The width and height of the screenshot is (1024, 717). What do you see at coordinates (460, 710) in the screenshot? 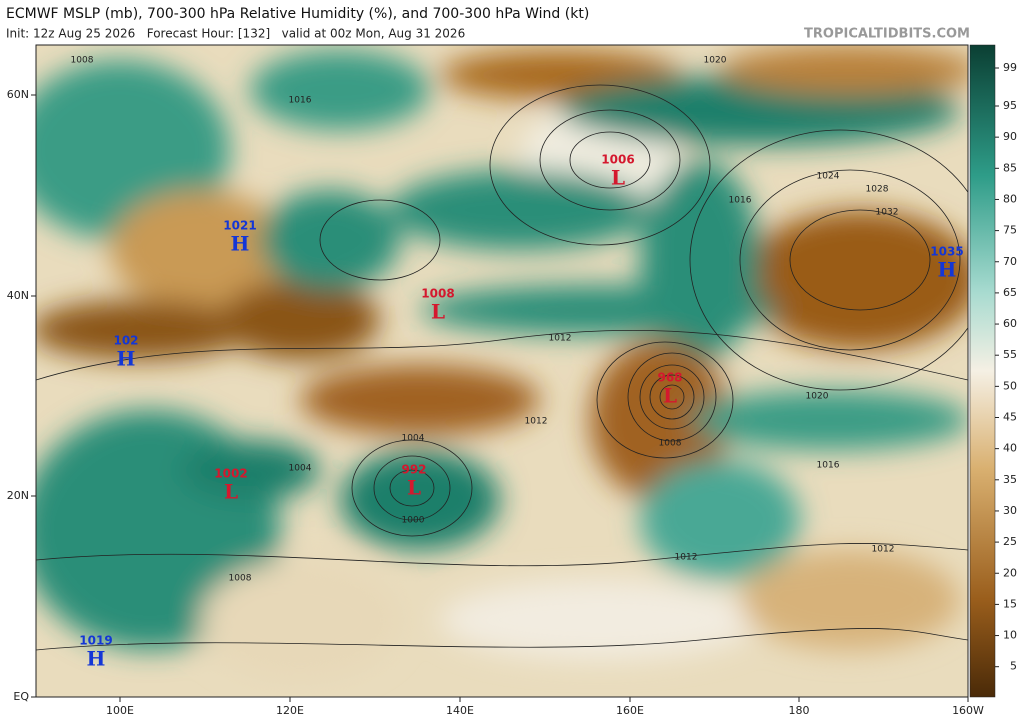
I see `lon-label: 140E` at bounding box center [460, 710].